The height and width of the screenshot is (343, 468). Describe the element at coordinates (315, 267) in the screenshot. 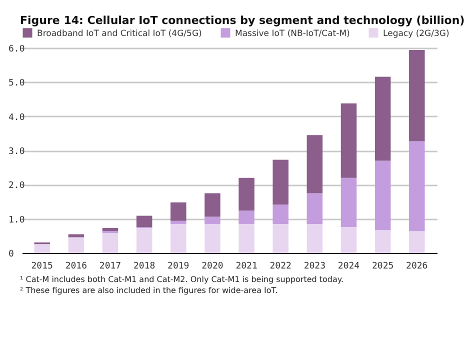

I see `x-tick-label: 2023` at that location.